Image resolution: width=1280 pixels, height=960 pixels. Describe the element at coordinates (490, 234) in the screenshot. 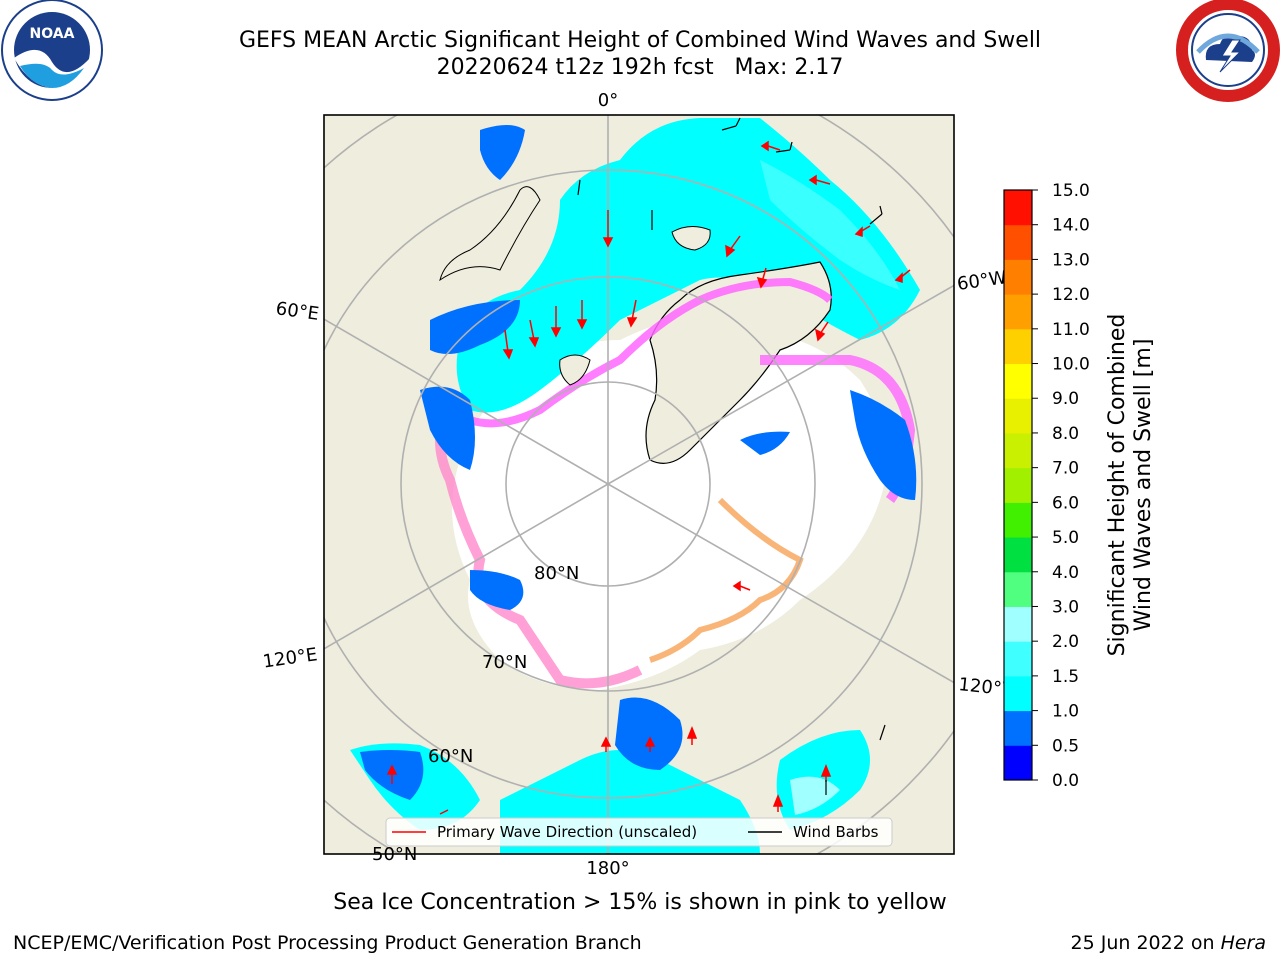

I see `scandinavia-land` at that location.